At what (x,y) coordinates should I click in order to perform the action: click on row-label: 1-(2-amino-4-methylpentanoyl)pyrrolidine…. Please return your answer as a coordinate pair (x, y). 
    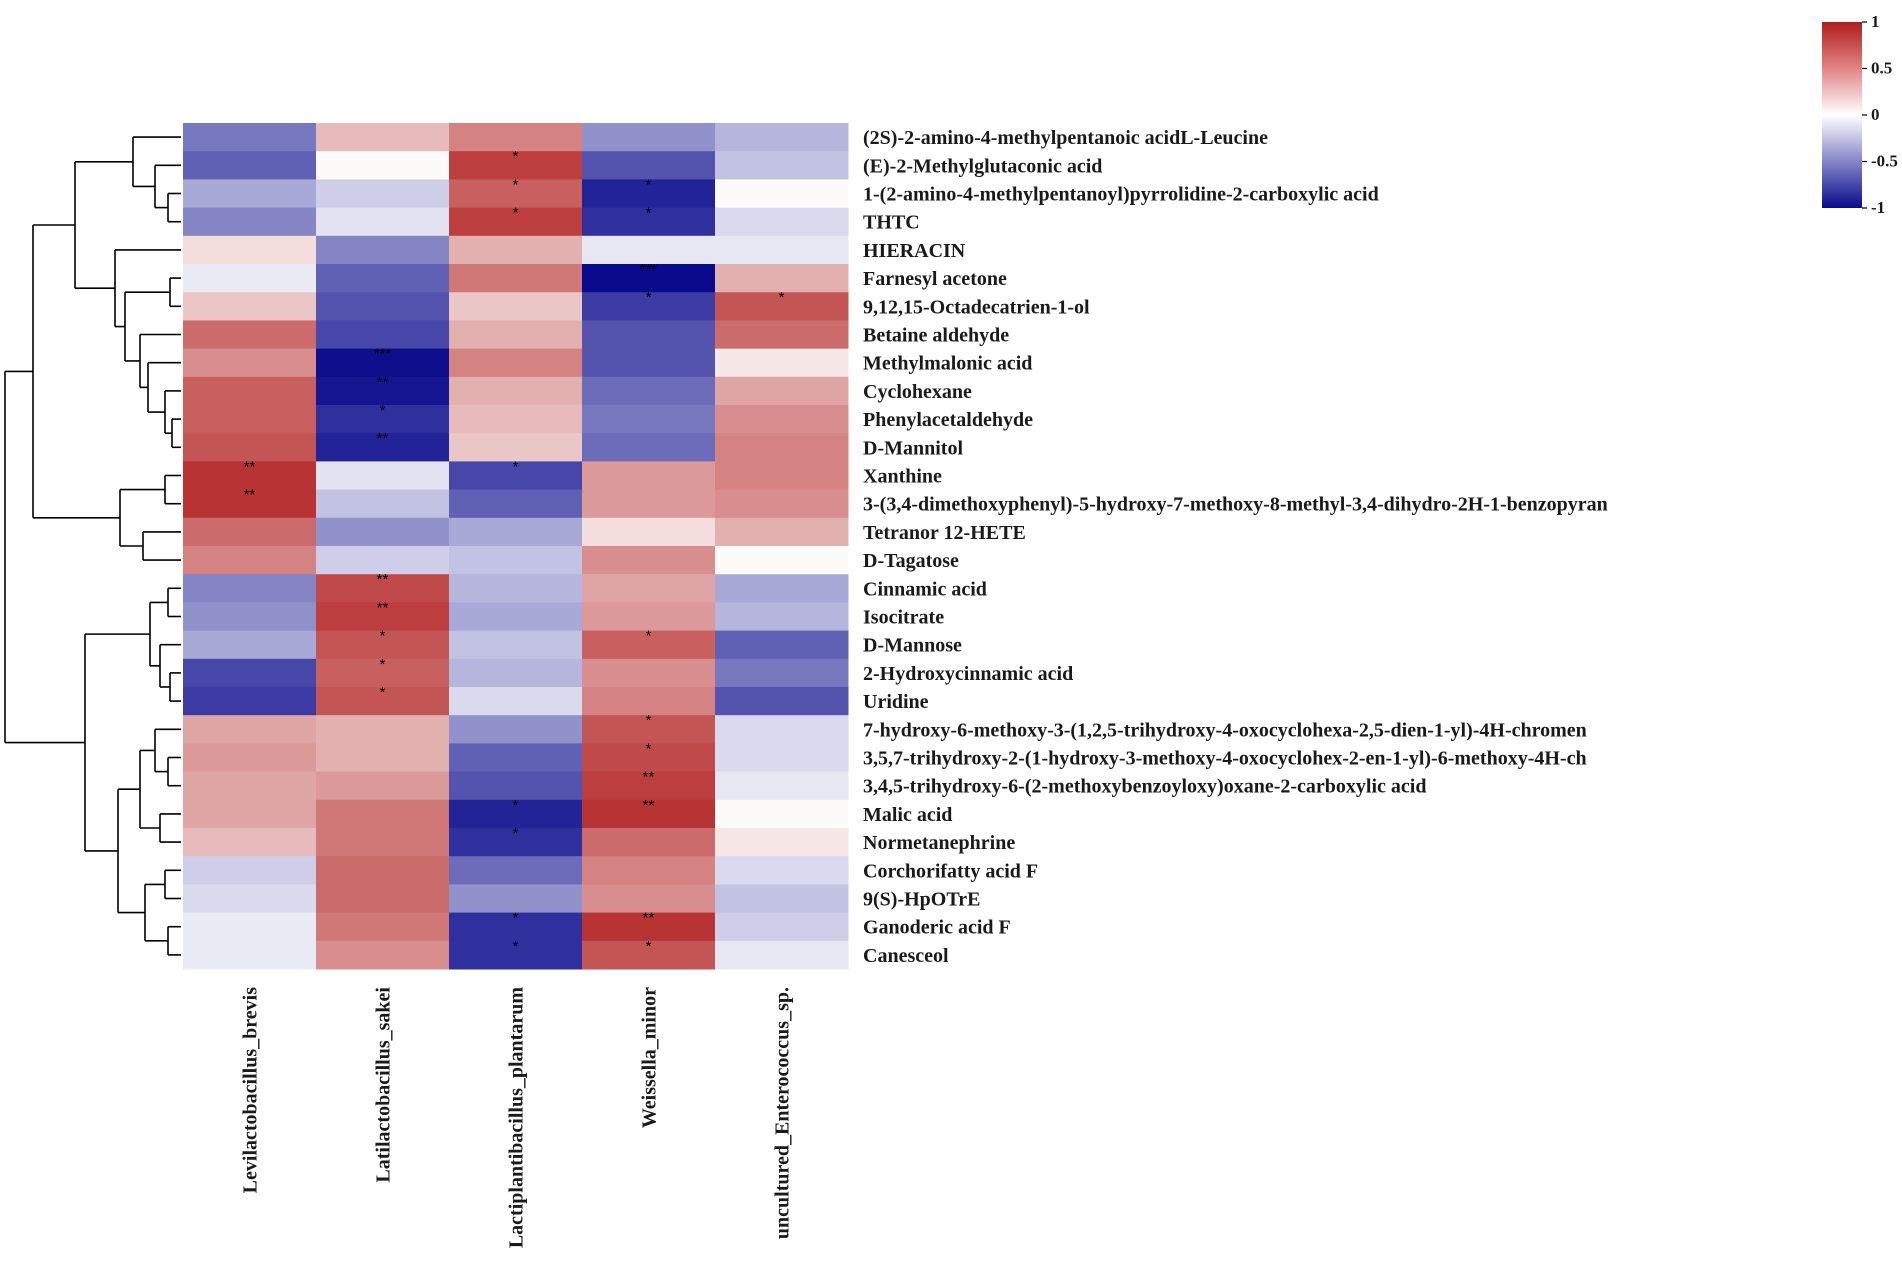
    Looking at the image, I should click on (1121, 195).